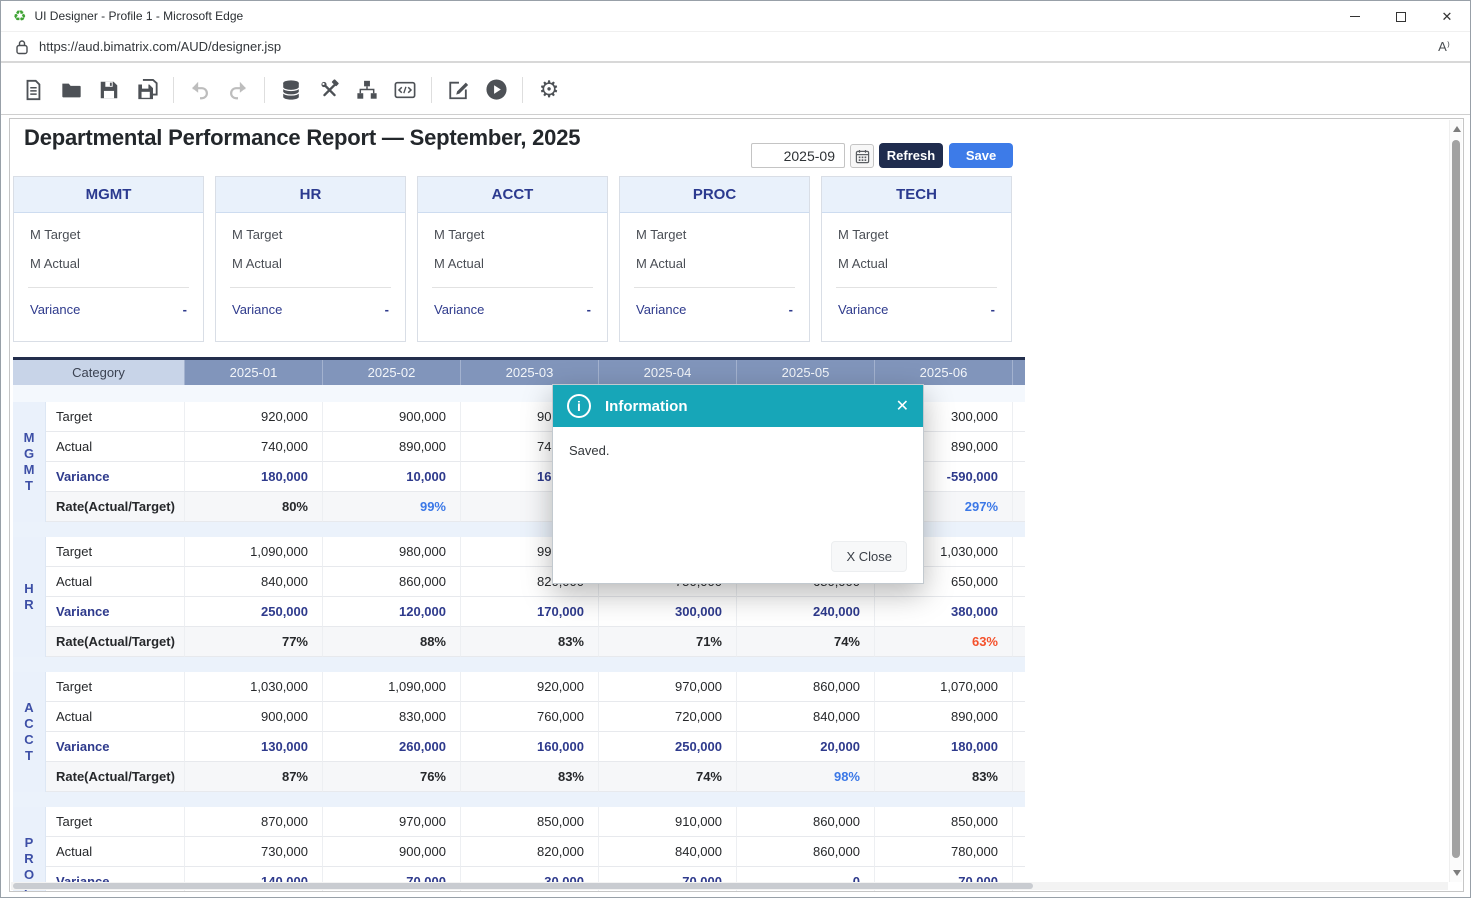  Describe the element at coordinates (738, 406) in the screenshot. I see `dialog-header: i Information ✕` at that location.